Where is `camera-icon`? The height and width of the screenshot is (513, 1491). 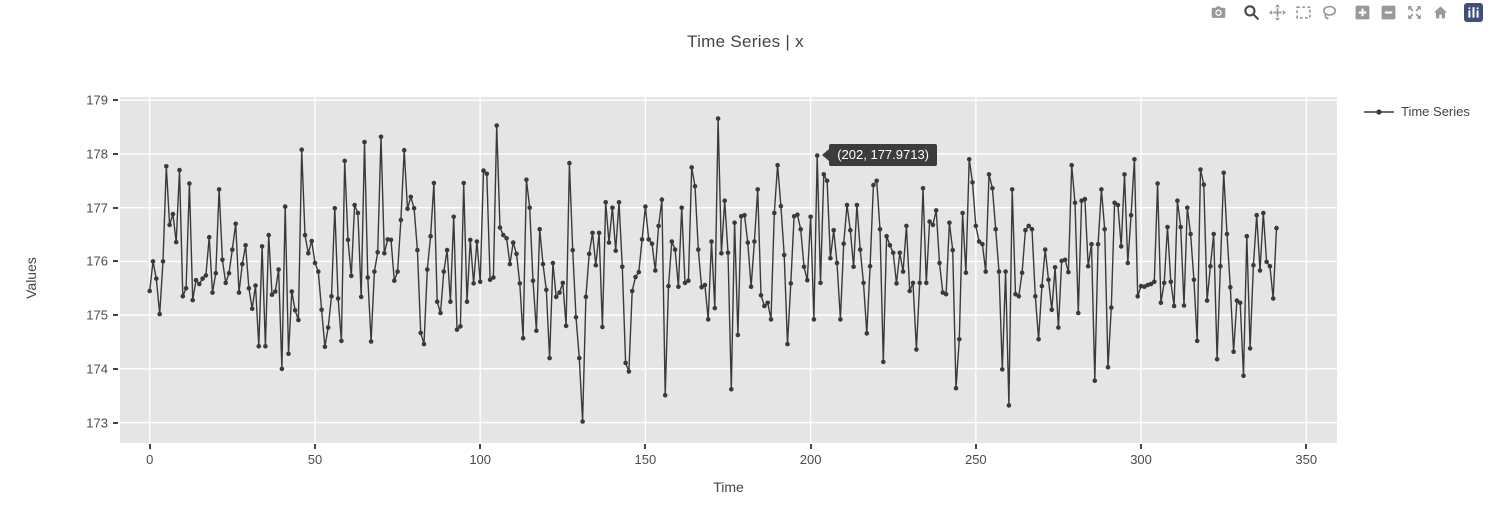
camera-icon is located at coordinates (1218, 13).